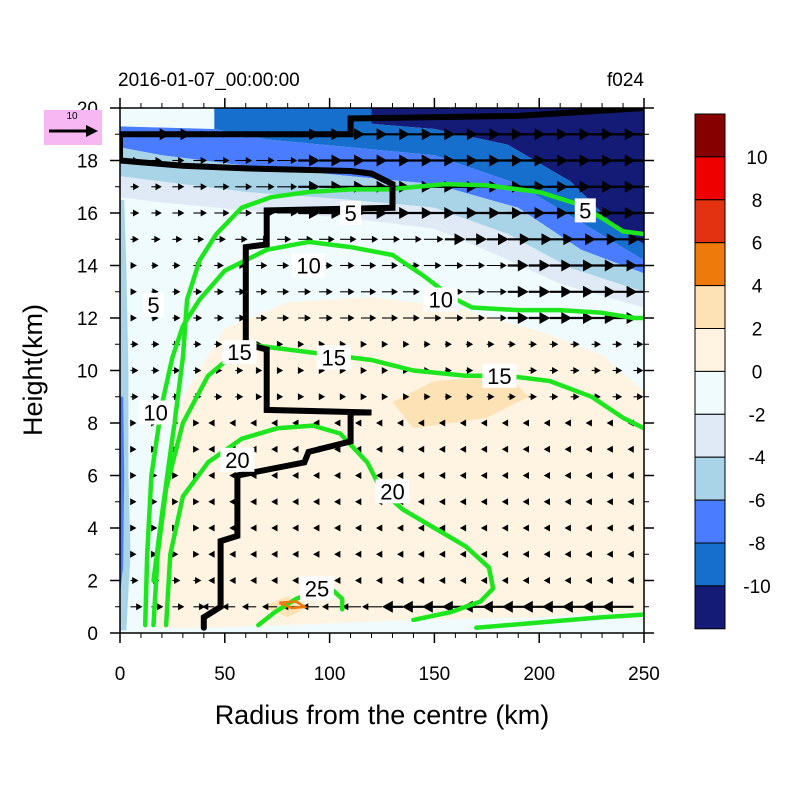  I want to click on x-tick-label: 50, so click(224, 674).